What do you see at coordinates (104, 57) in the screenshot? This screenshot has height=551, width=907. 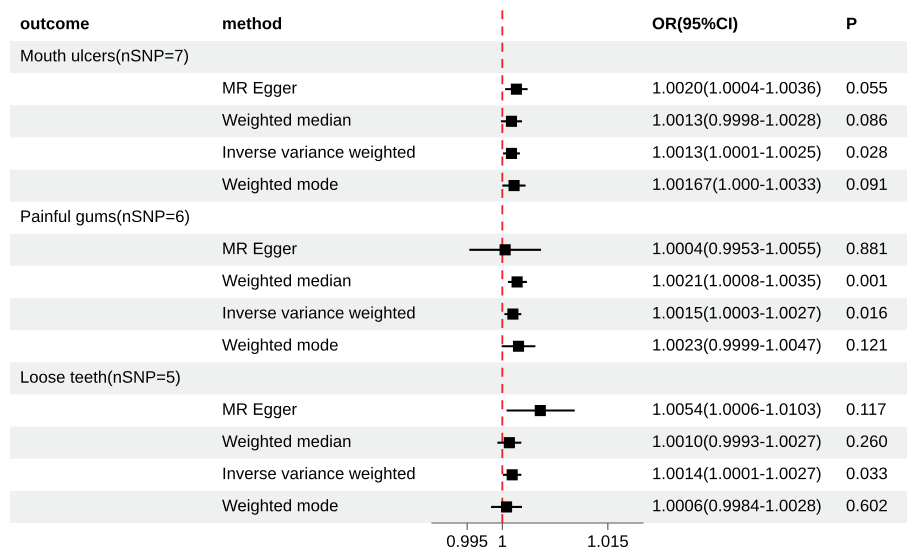 I see `text: Mouth ulcers(nSNP=7)` at bounding box center [104, 57].